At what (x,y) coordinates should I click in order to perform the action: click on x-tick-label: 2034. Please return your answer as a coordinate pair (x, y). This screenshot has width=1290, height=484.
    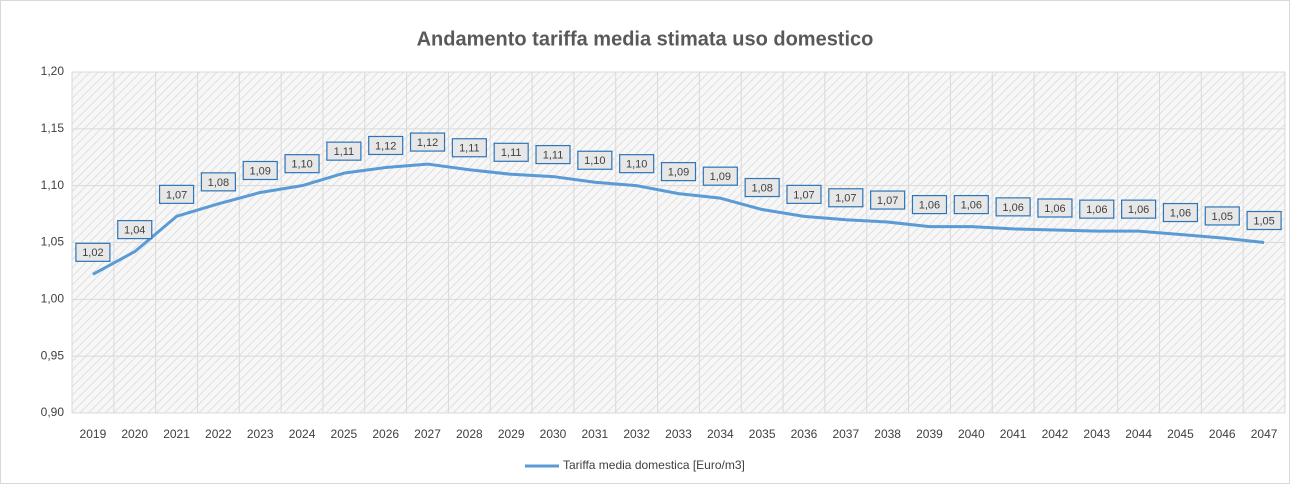
    Looking at the image, I should click on (720, 434).